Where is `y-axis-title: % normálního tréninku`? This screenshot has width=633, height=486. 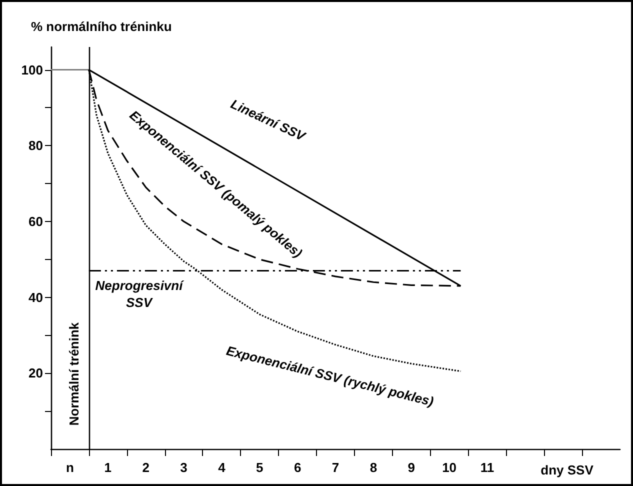 y-axis-title: % normálního tréninku is located at coordinates (101, 26).